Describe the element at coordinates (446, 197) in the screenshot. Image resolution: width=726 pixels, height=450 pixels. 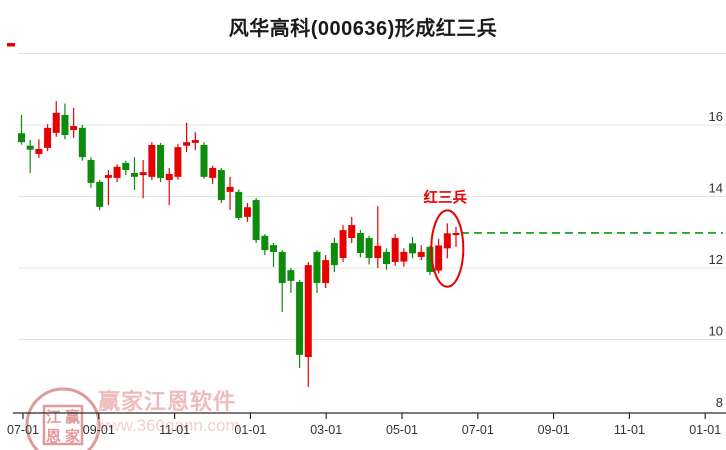
I see `pattern-label: 红三兵` at that location.